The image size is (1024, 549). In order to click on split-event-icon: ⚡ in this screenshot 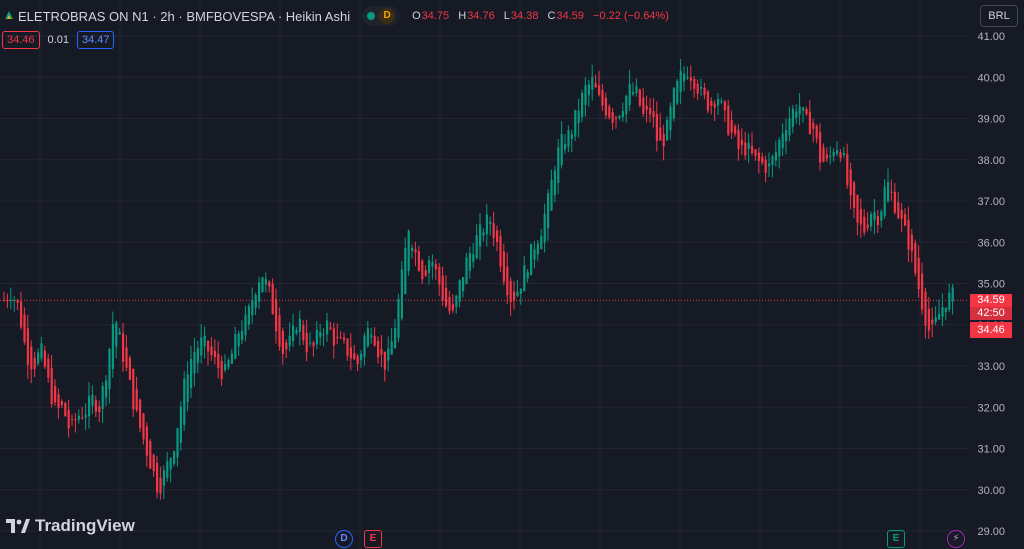, I will do `click(956, 539)`.